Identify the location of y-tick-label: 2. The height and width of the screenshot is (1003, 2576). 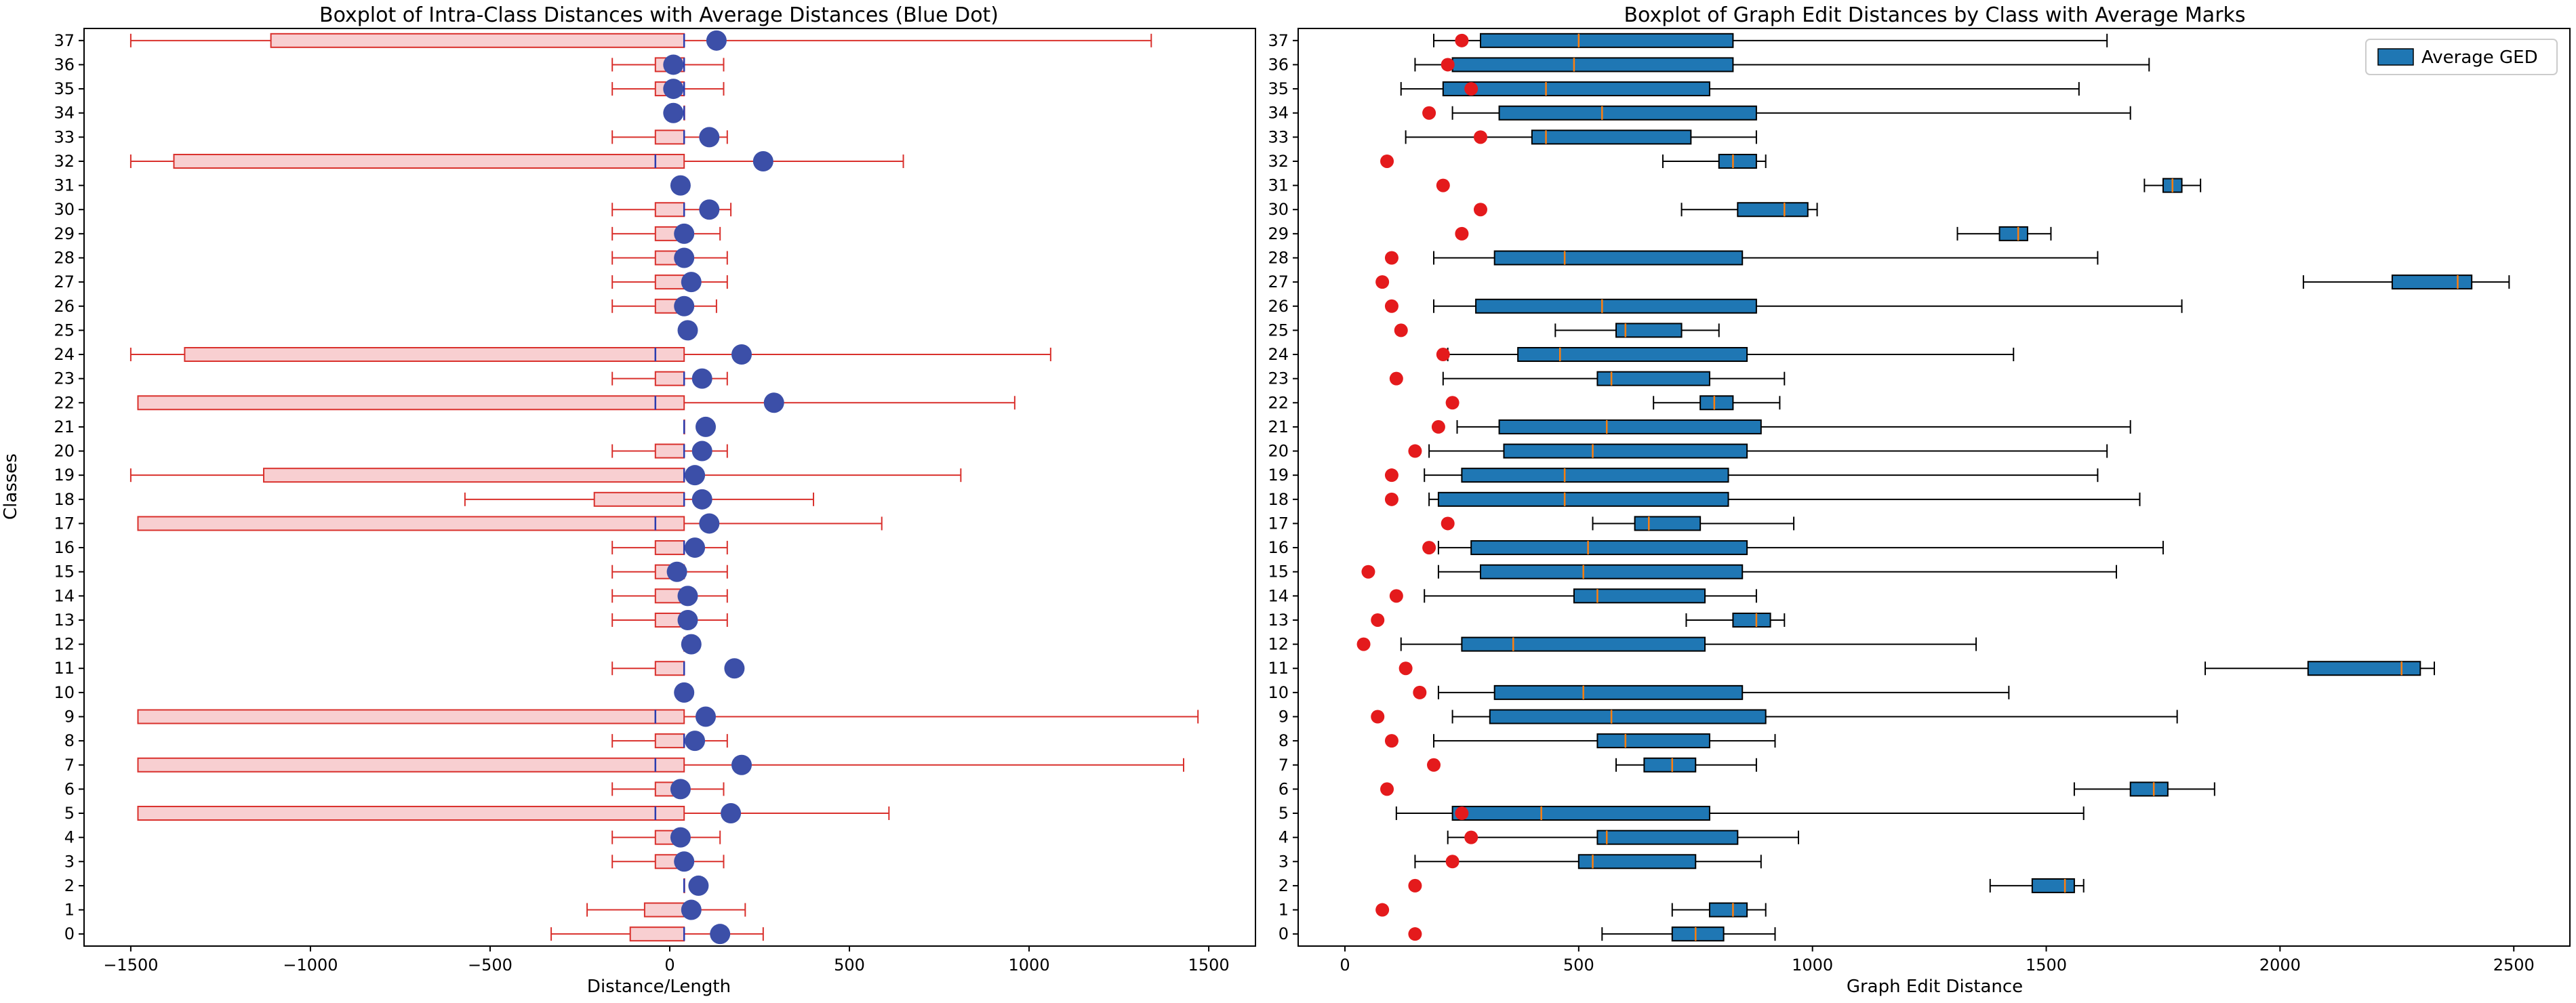
(1284, 885).